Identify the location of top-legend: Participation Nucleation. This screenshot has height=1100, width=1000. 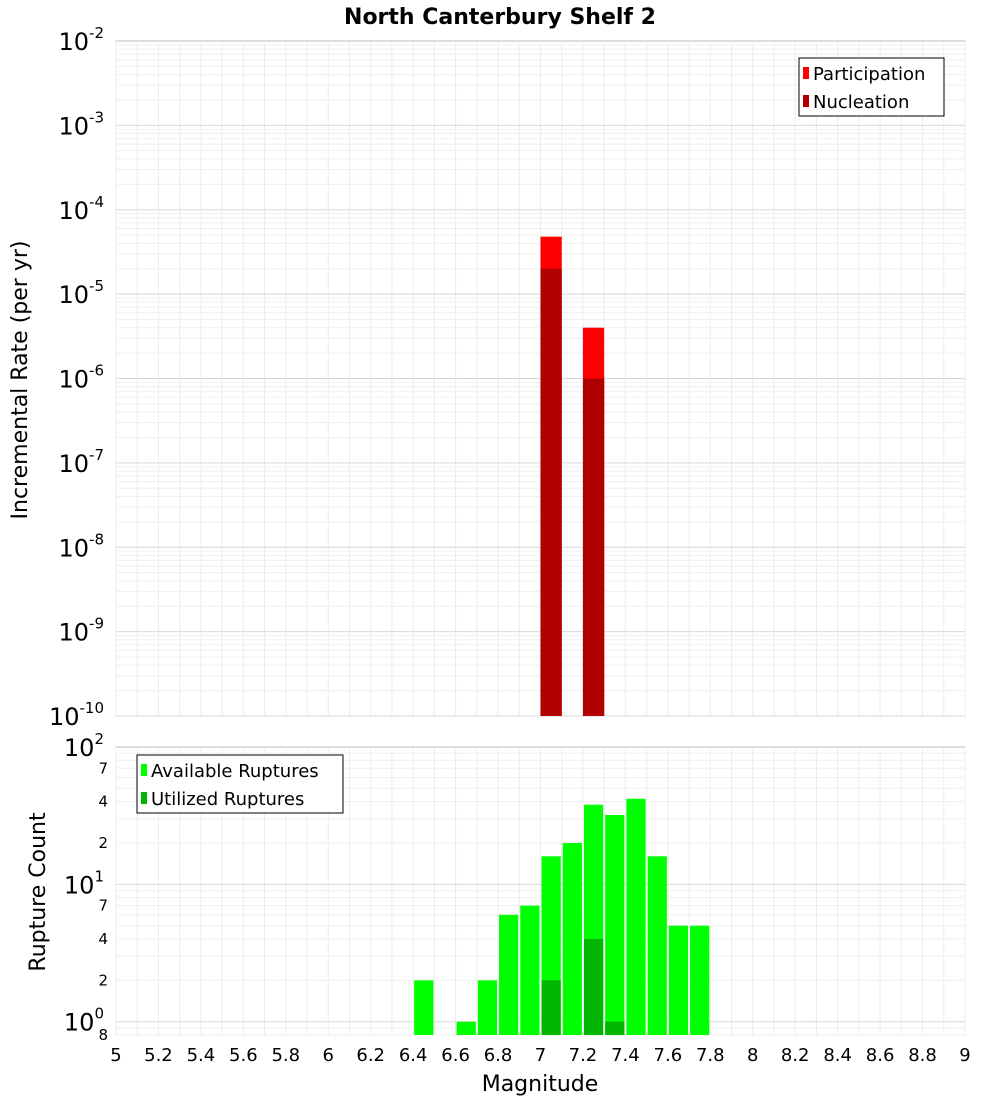
(871, 87).